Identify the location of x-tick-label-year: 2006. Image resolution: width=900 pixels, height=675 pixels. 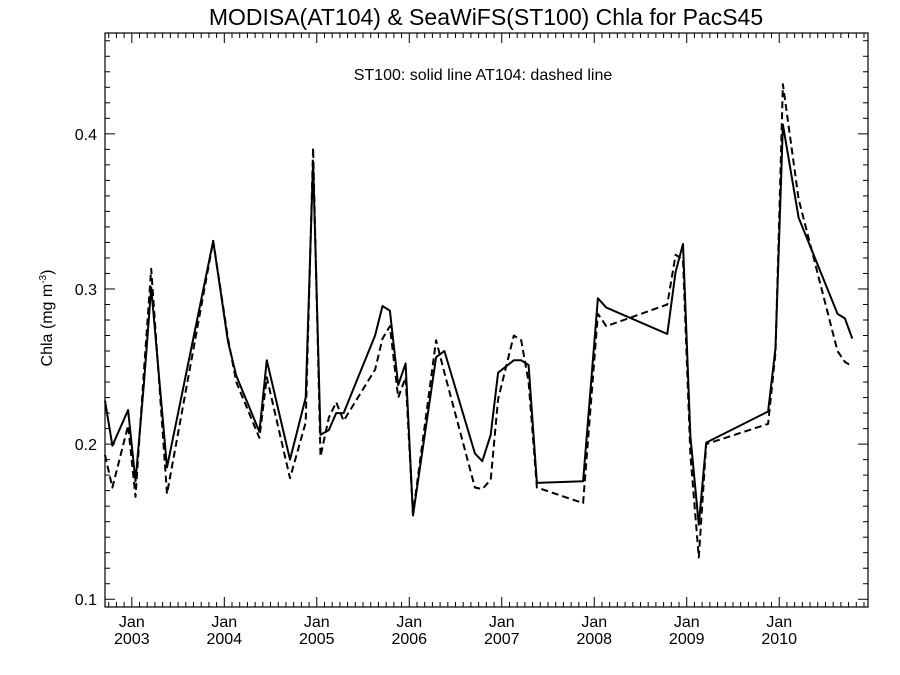
(409, 639).